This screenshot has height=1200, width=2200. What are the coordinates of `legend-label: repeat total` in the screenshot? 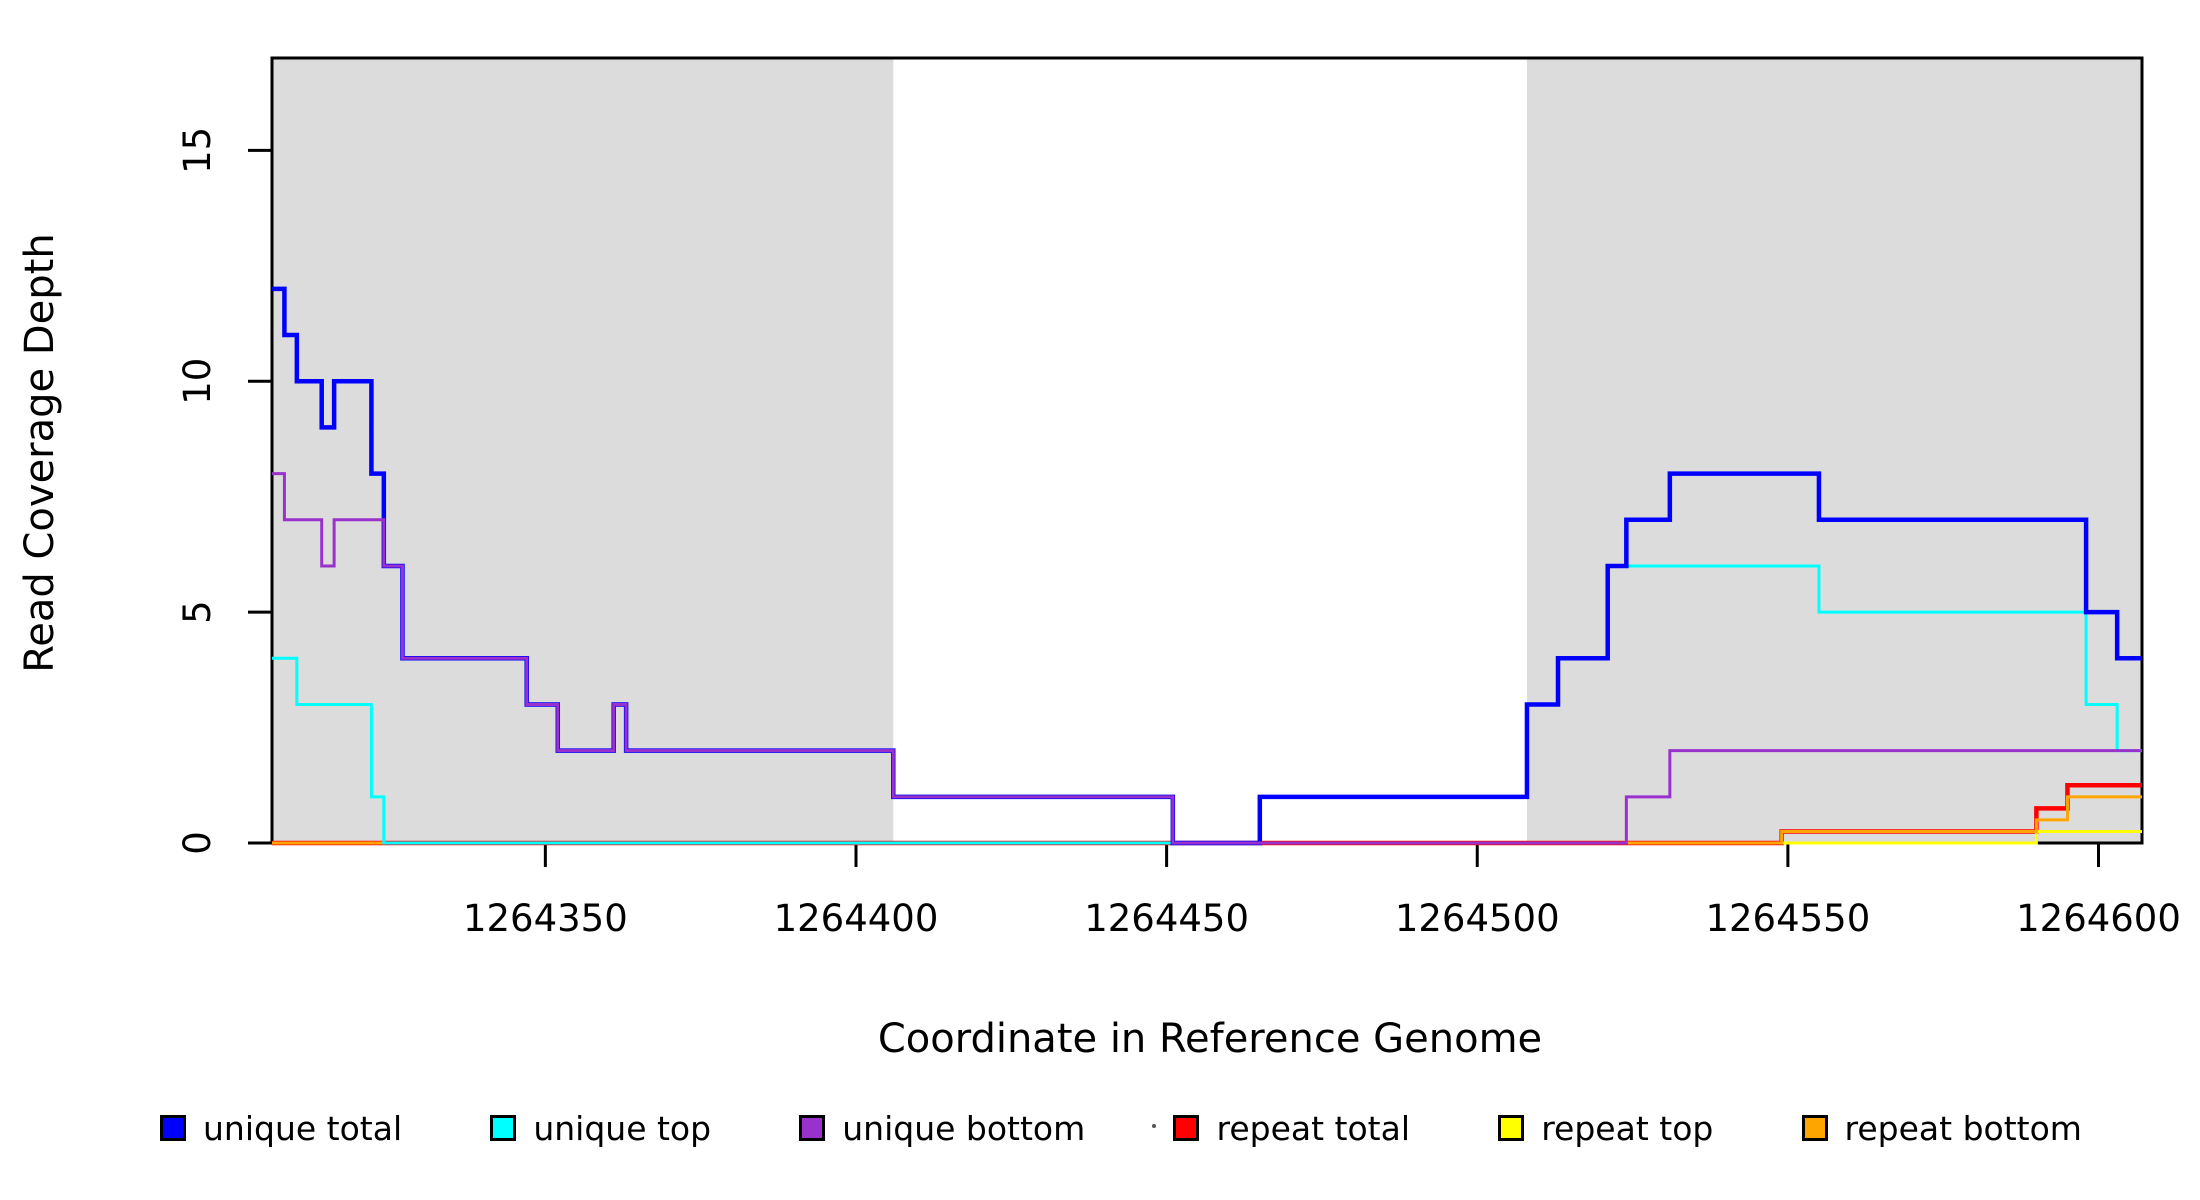 It's located at (1313, 1128).